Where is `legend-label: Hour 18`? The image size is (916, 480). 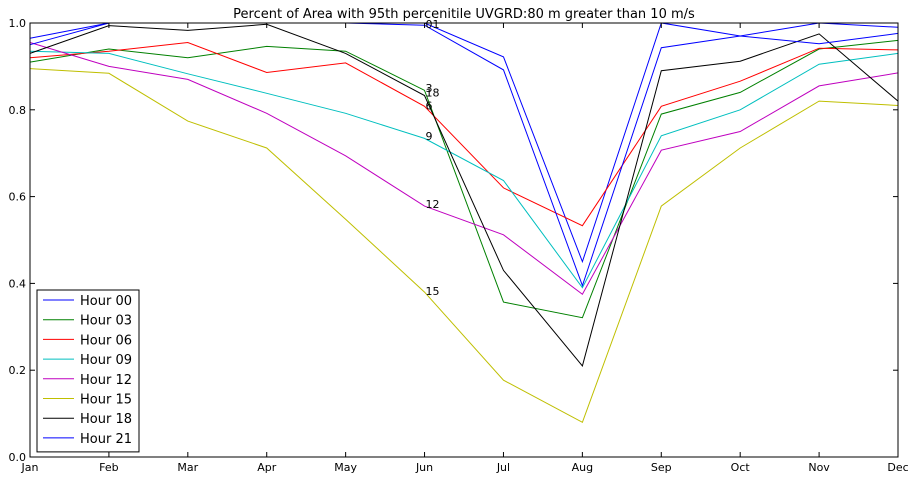
legend-label: Hour 18 is located at coordinates (106, 419).